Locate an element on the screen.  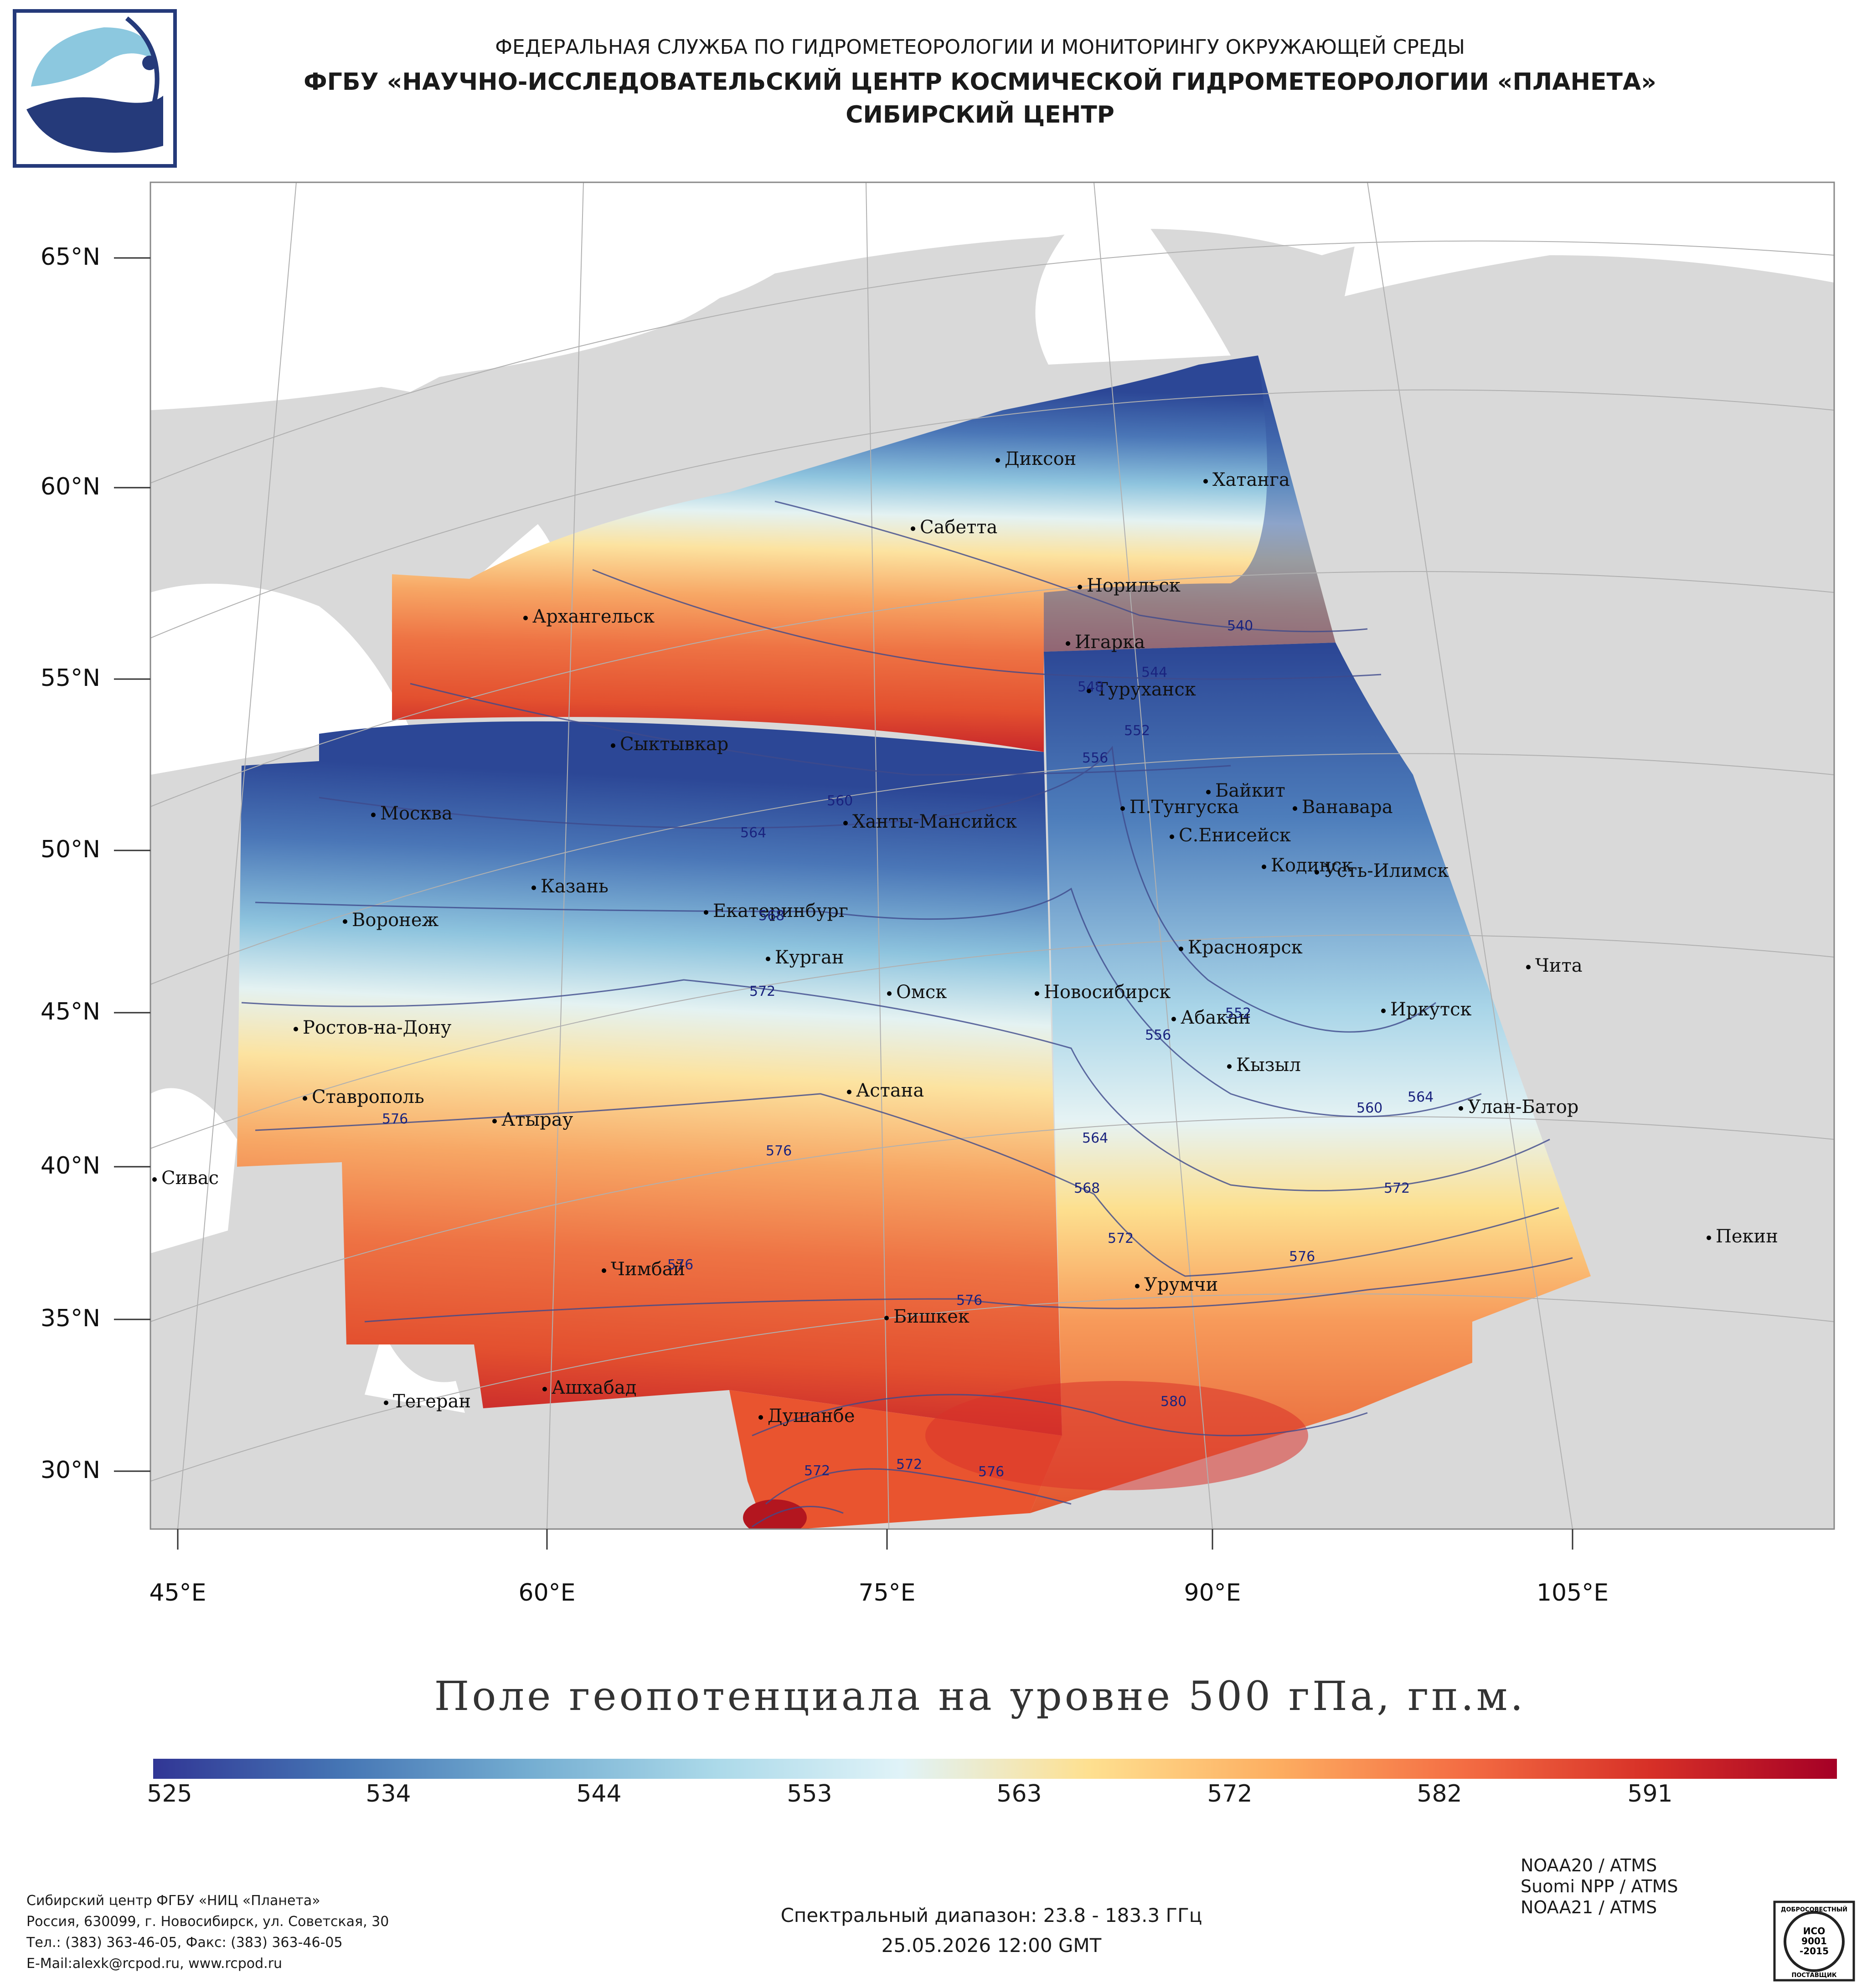
contour-value-label: 560 is located at coordinates (1369, 1108).